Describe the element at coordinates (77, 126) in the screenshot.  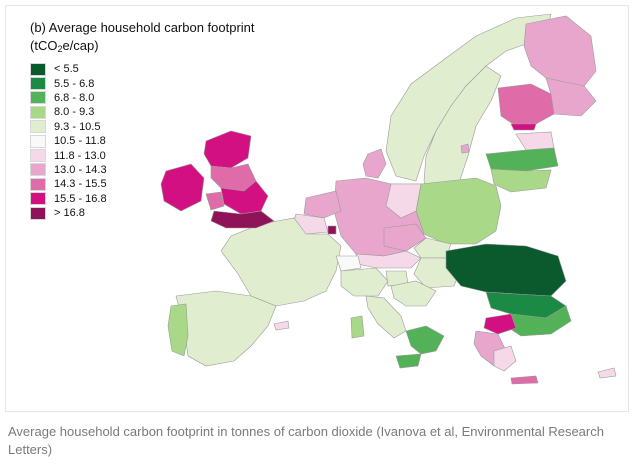
I see `legend-label: 9.3 - 10.5` at that location.